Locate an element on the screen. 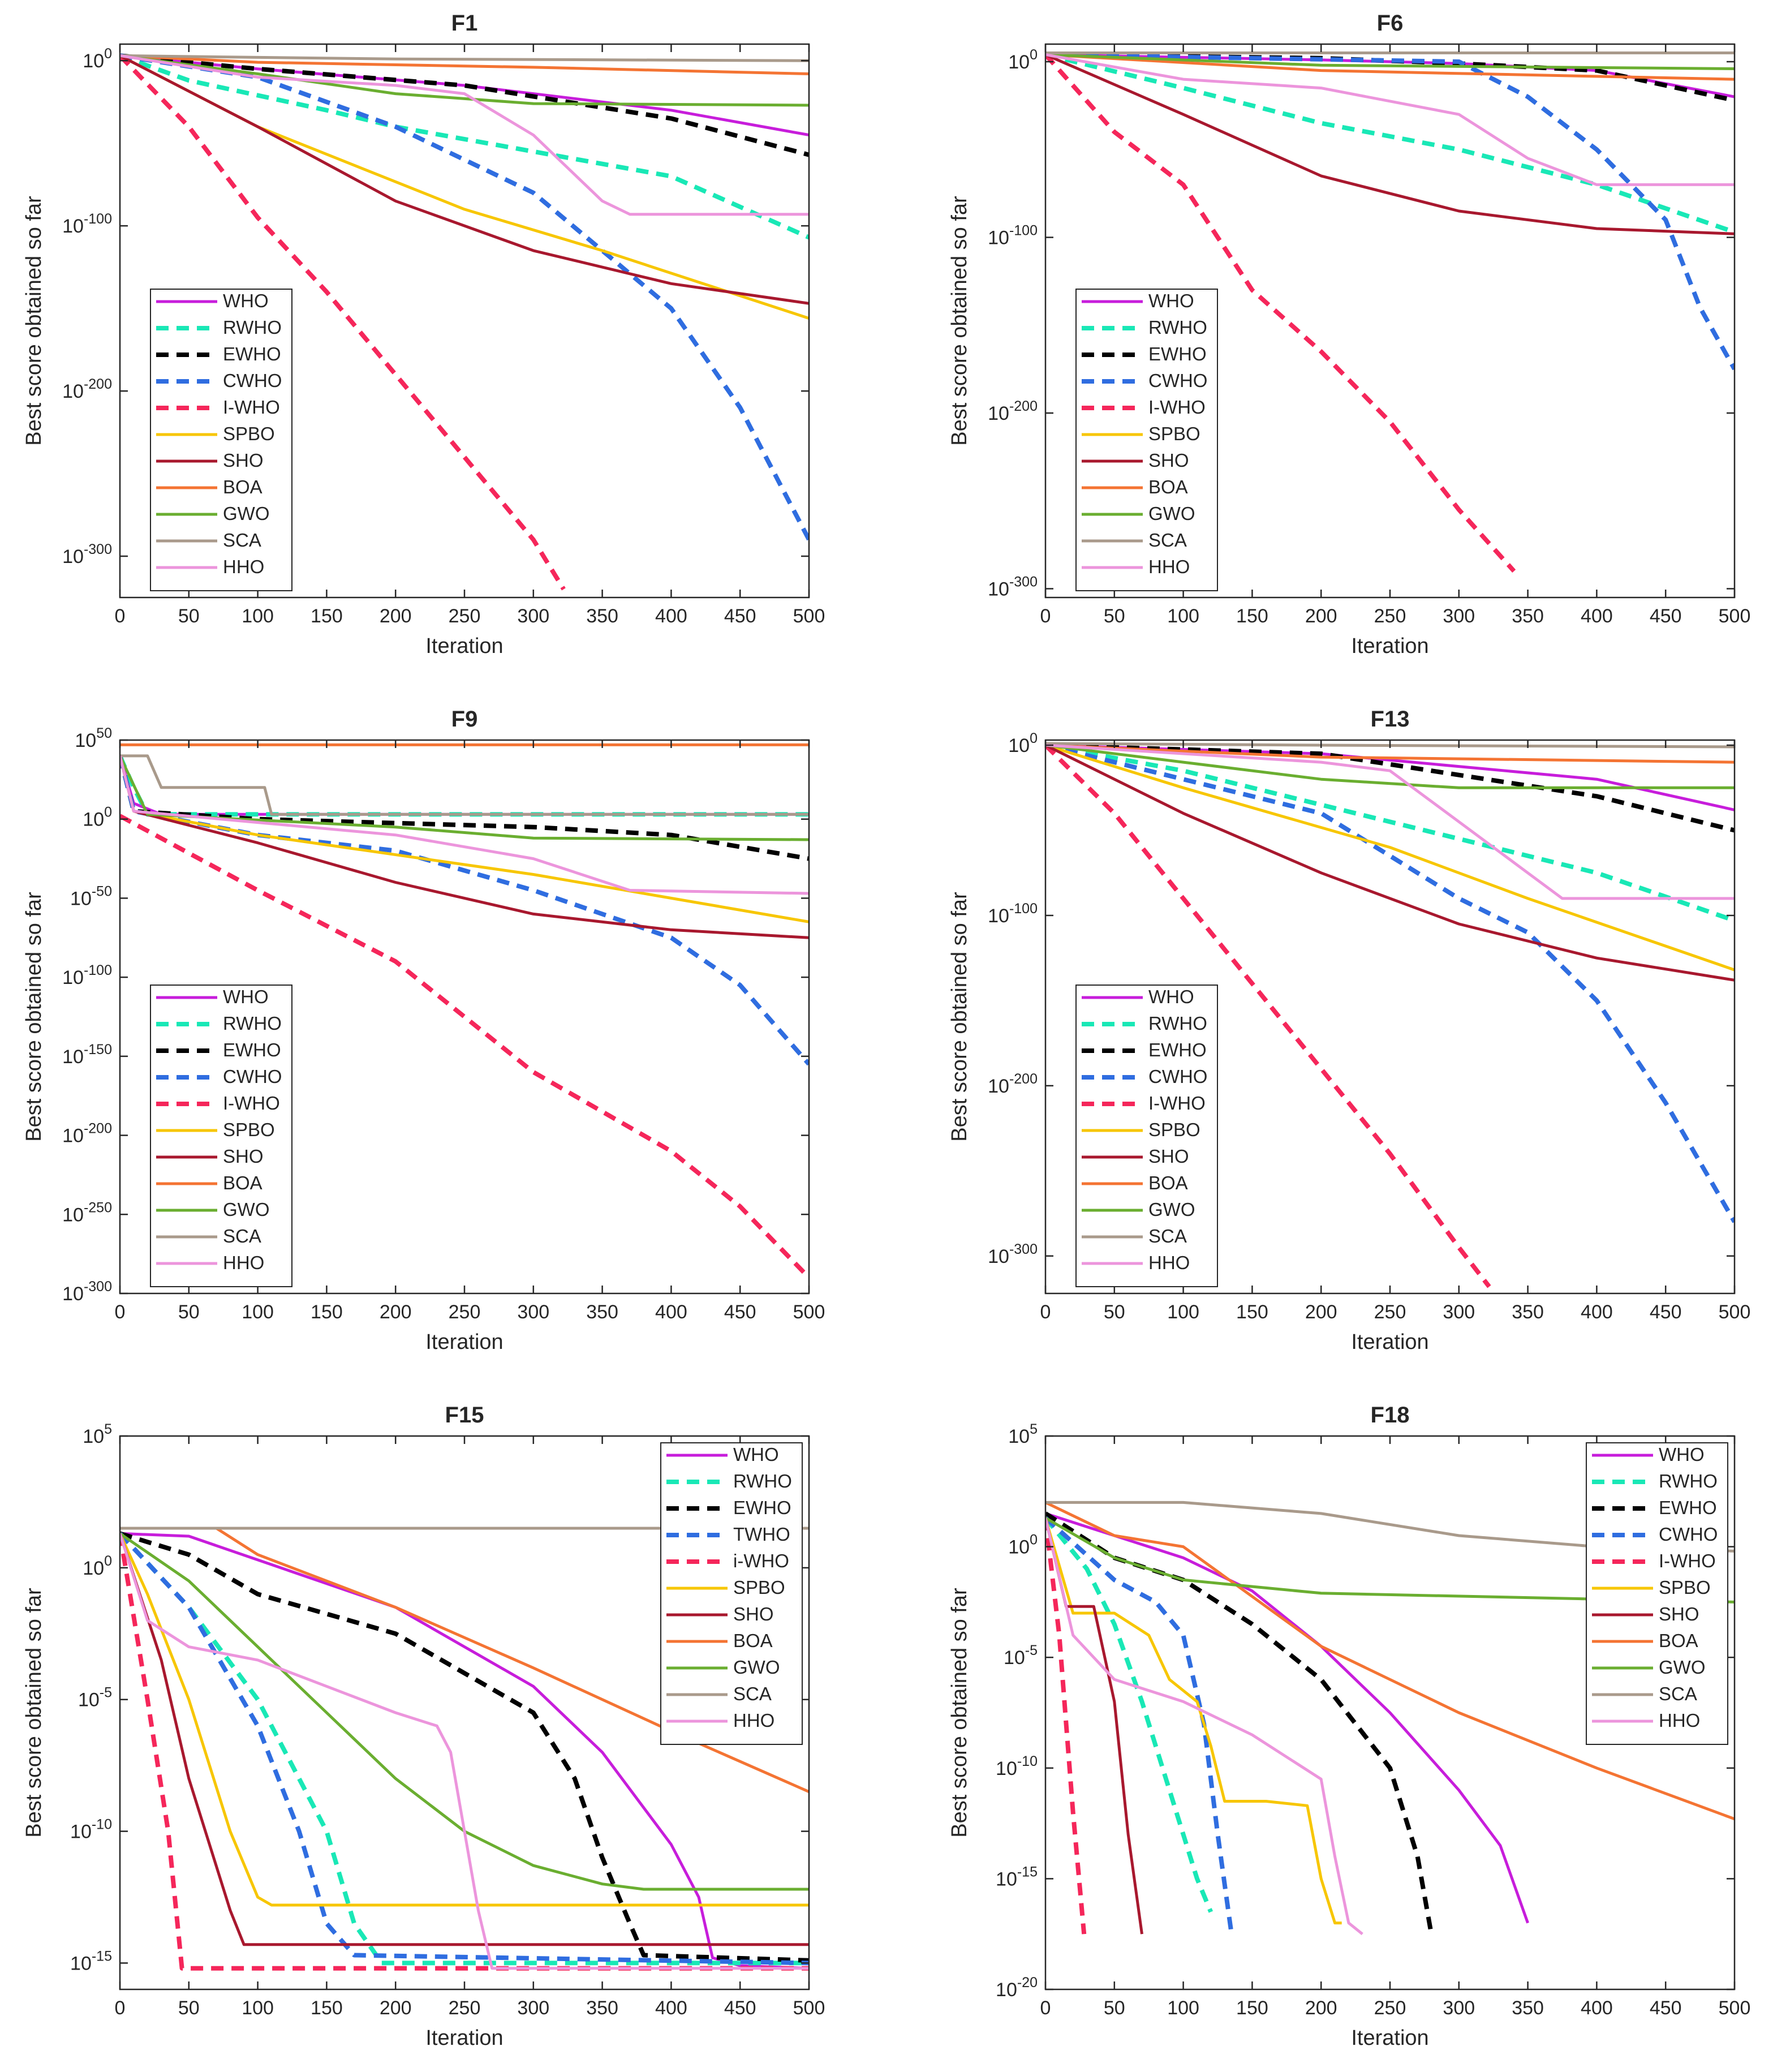 The width and height of the screenshot is (1773, 2072). x-tick-label: 0 is located at coordinates (1045, 616).